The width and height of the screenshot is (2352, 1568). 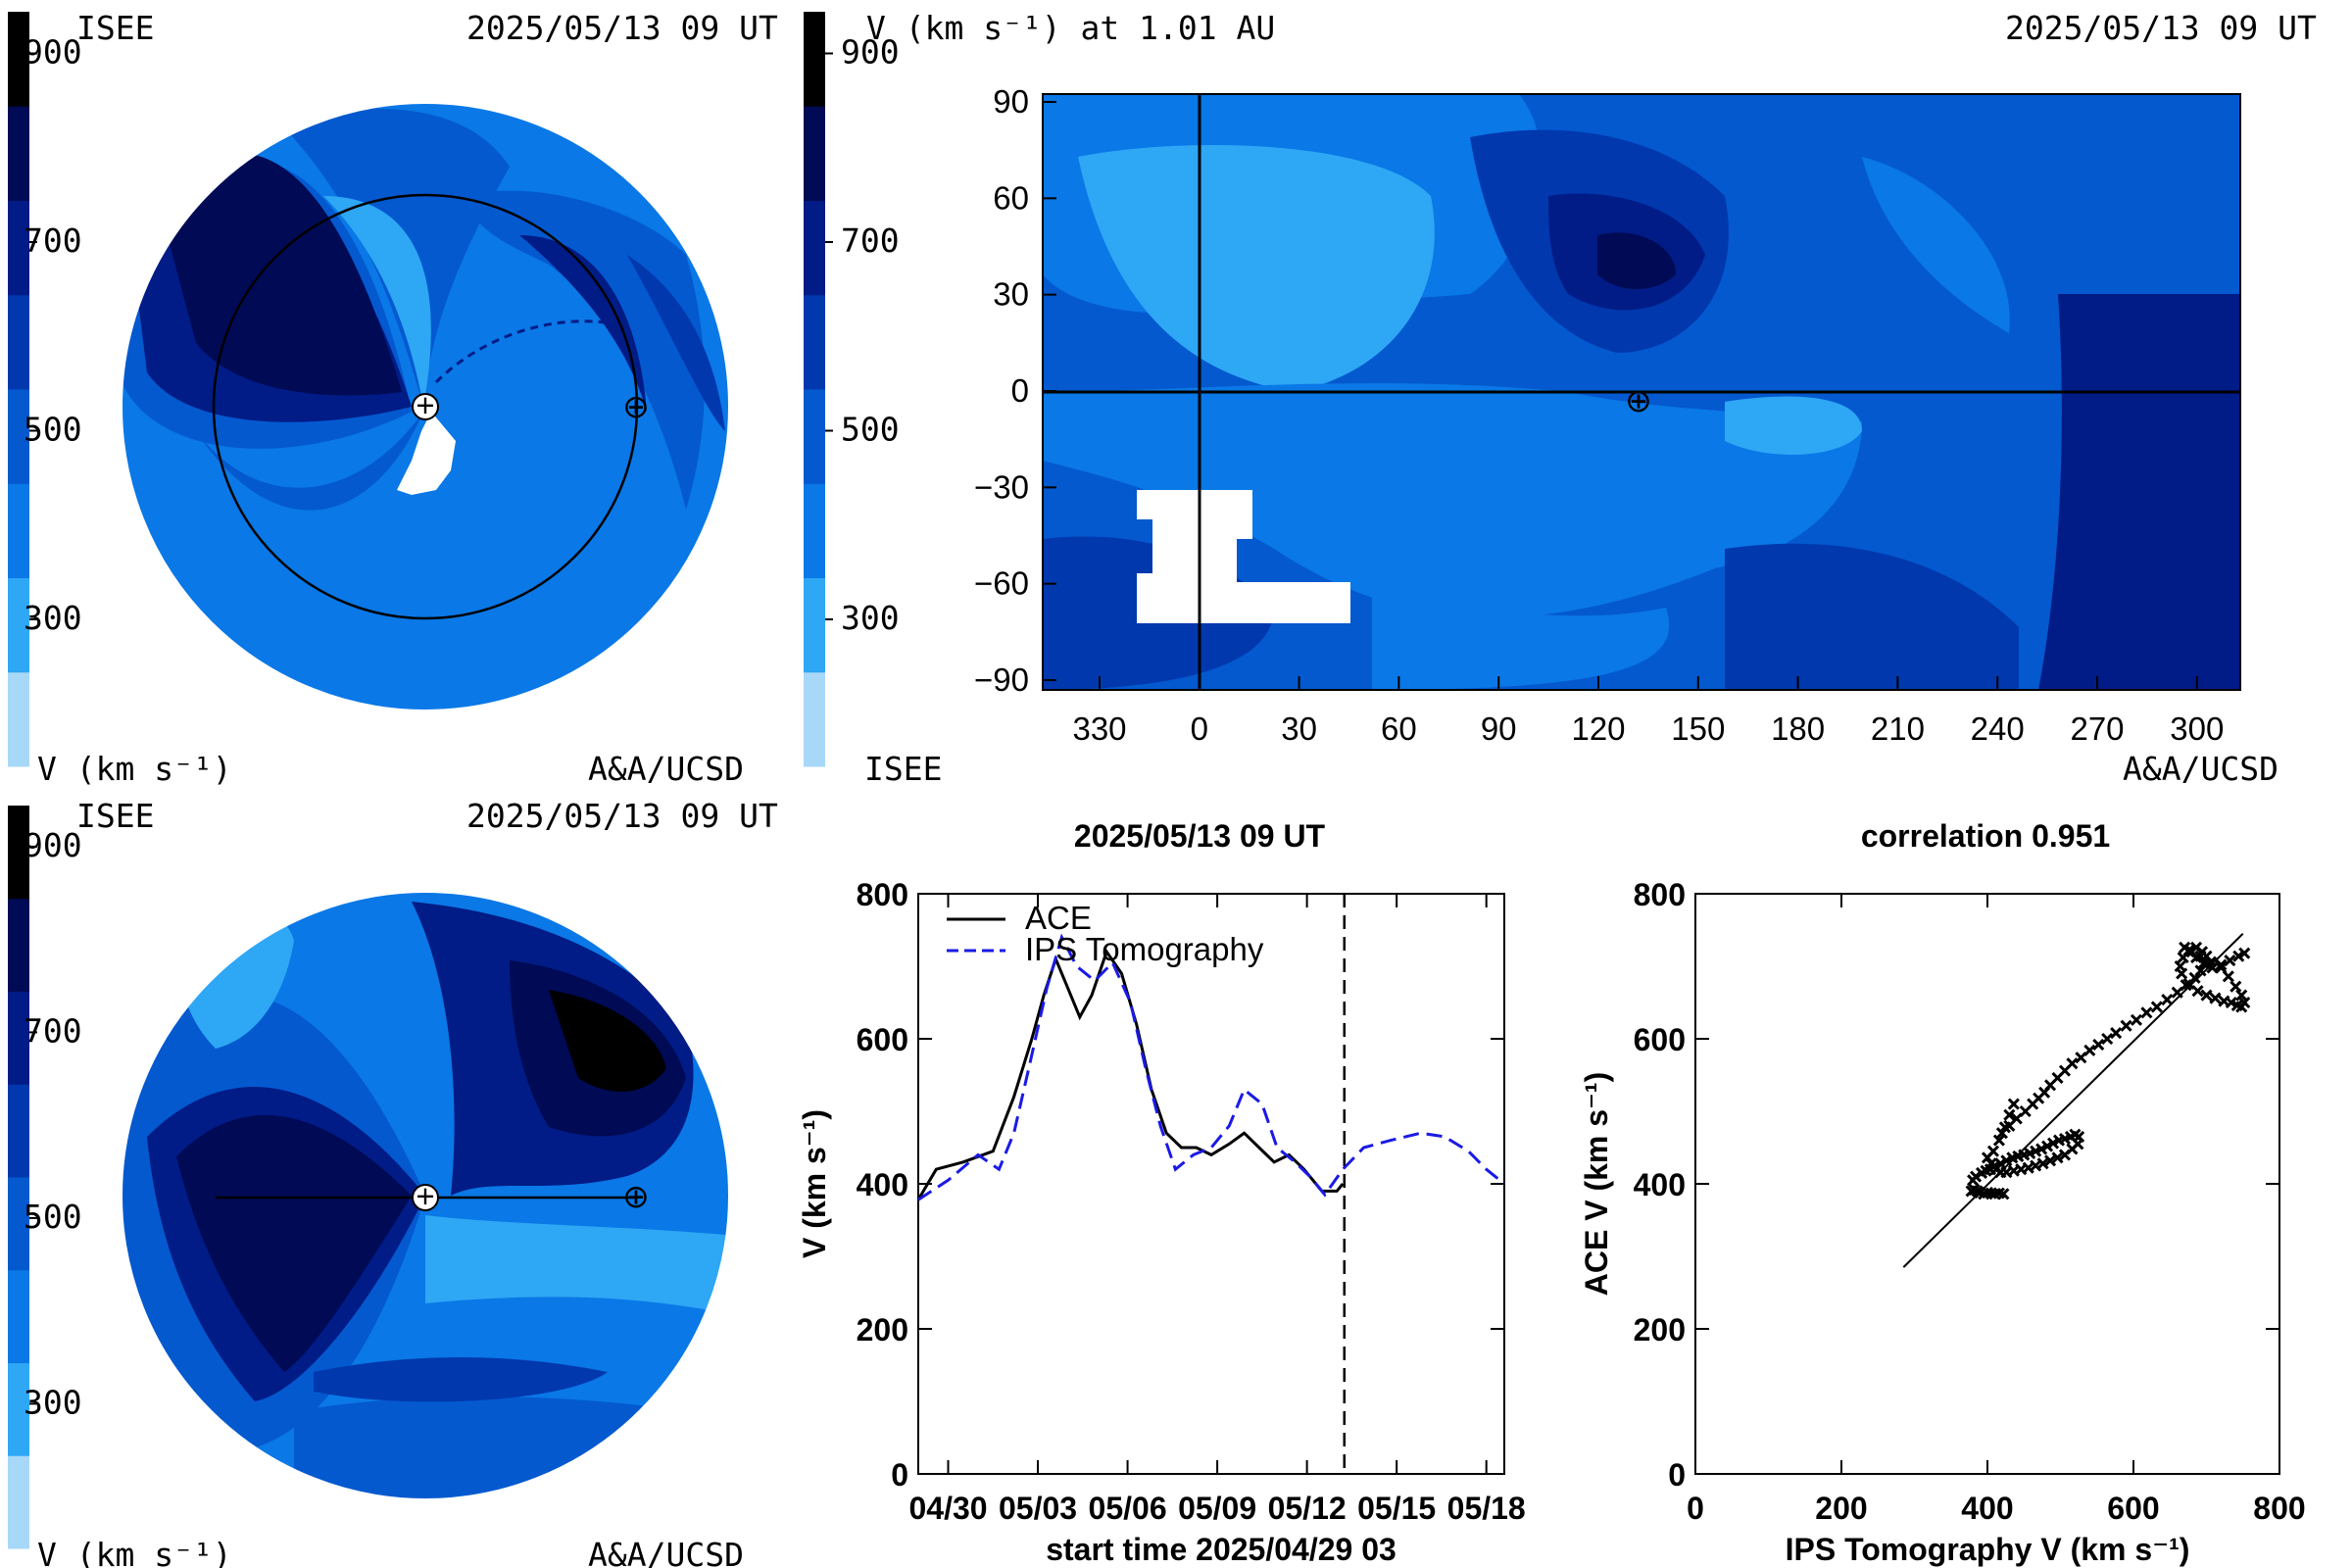 I want to click on sc-y-tick-label: 400, so click(x=1660, y=1184).